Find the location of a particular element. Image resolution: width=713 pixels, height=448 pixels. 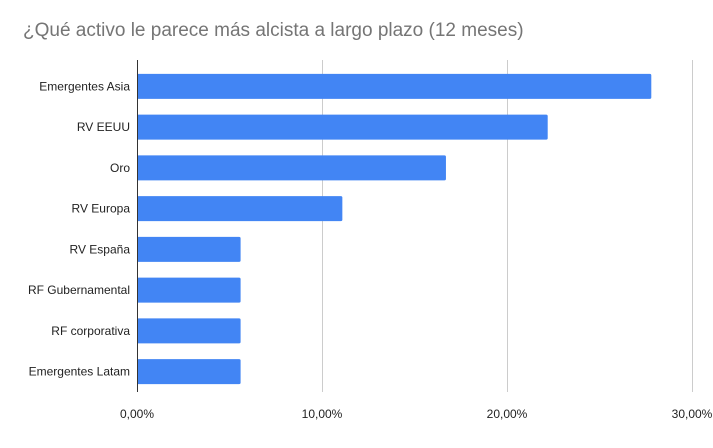

category-label-2: Oro is located at coordinates (120, 168).